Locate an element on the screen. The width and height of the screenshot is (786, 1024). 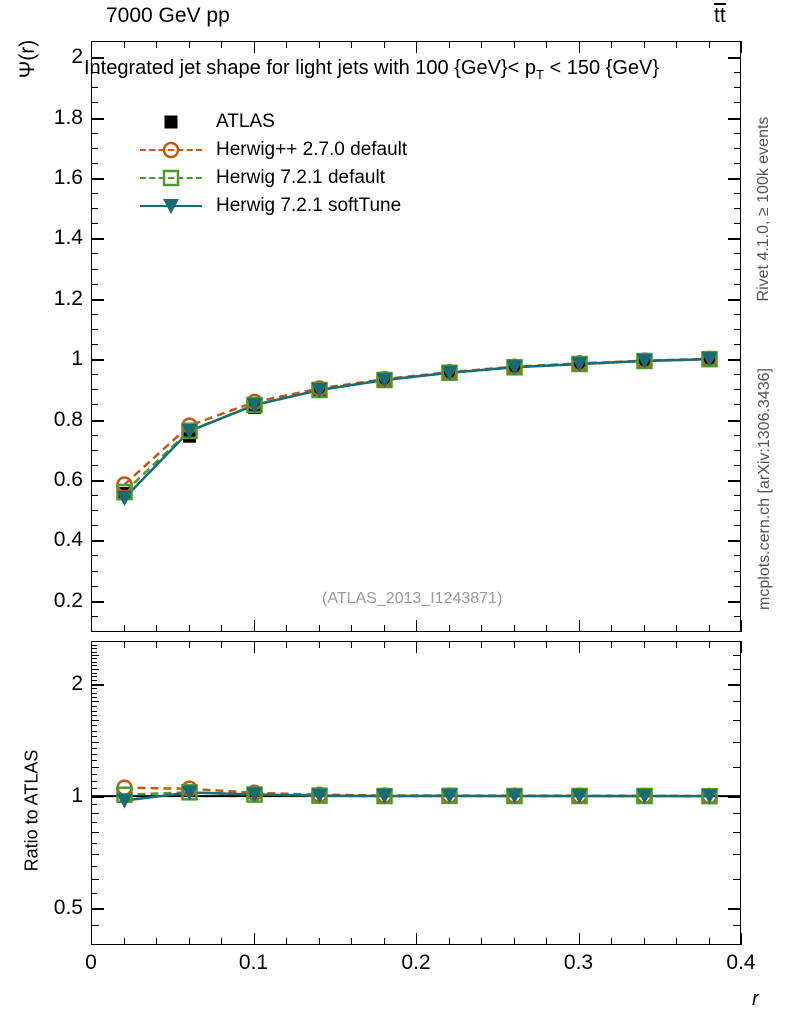
ytick-major-ratio is located at coordinates (97, 797).